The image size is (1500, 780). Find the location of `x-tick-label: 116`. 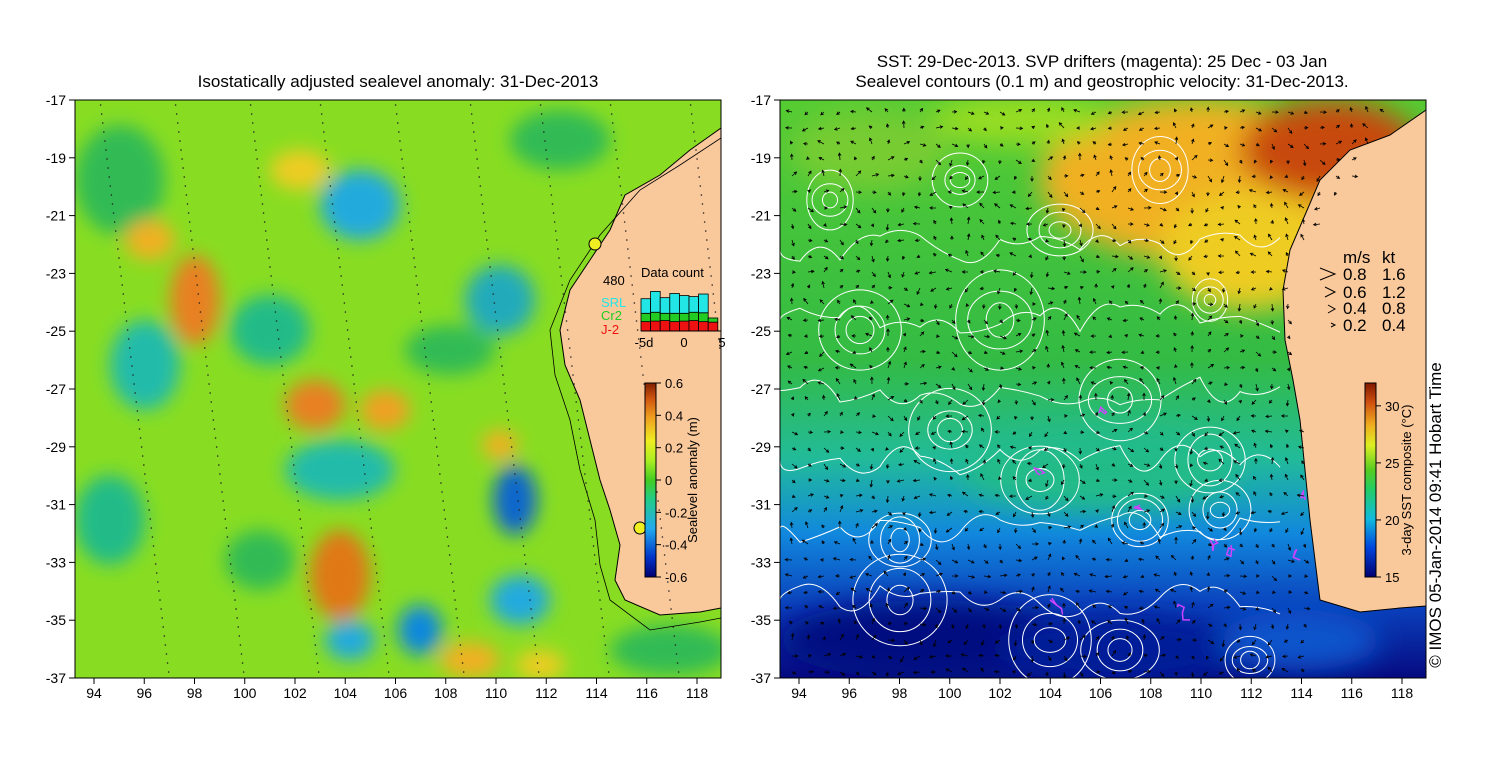

x-tick-label: 116 is located at coordinates (1352, 693).